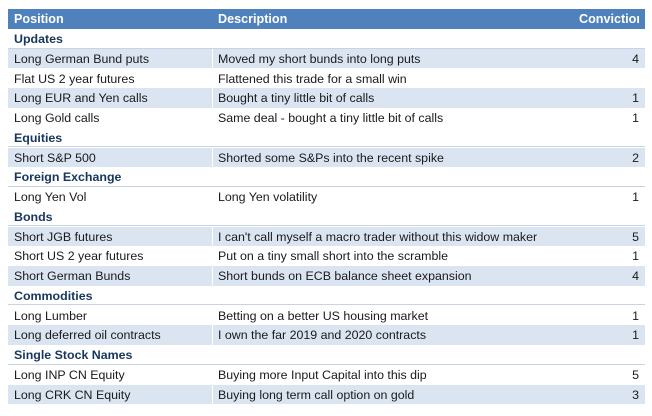  What do you see at coordinates (79, 256) in the screenshot?
I see `position-cell: Short US 2 year futures` at bounding box center [79, 256].